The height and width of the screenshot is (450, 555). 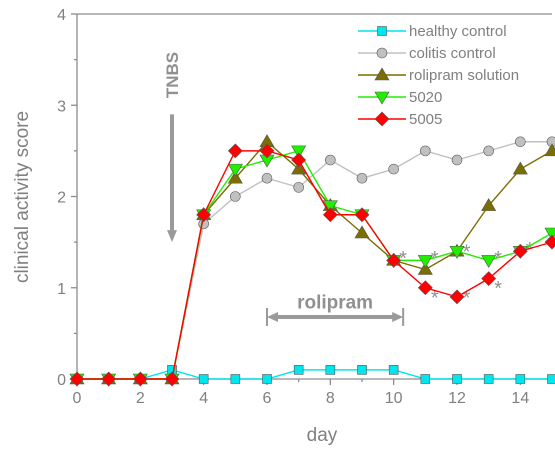 I want to click on x-tick-label: 2, so click(x=140, y=398).